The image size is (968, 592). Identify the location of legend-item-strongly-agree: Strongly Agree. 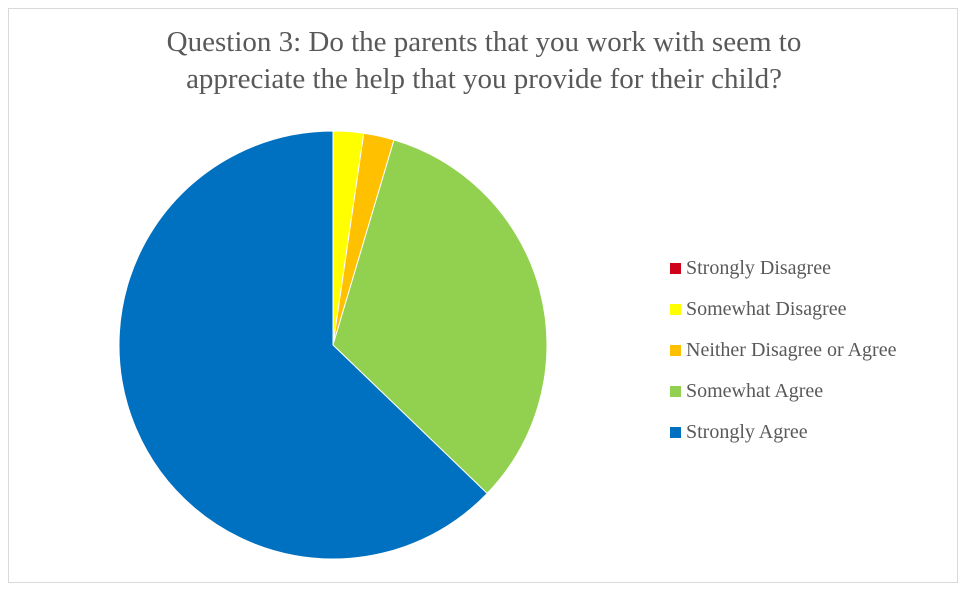
(783, 432).